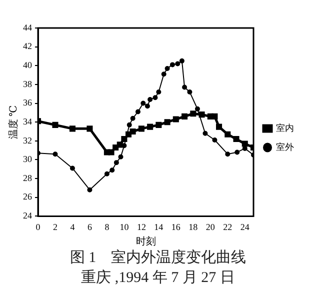 The width and height of the screenshot is (316, 303). I want to click on y-tick-label: 30, so click(27, 159).